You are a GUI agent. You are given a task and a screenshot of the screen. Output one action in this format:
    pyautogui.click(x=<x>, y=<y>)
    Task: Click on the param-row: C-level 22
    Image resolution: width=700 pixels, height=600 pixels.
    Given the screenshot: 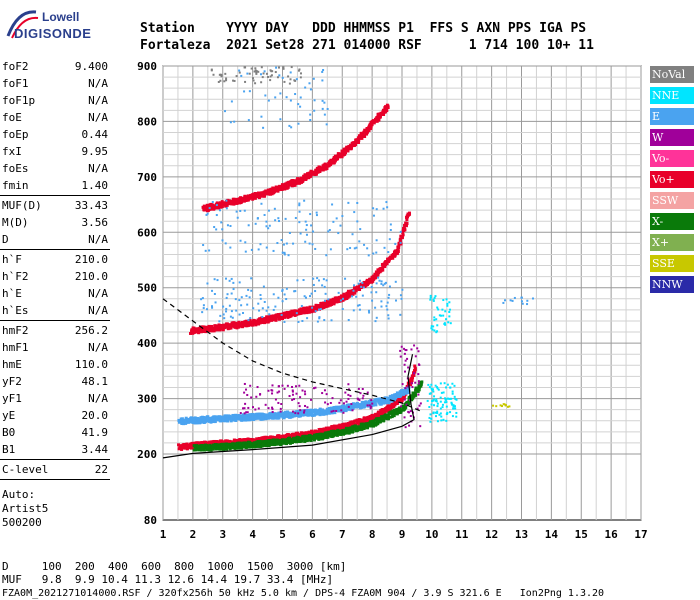 What is the action you would take?
    pyautogui.click(x=55, y=469)
    